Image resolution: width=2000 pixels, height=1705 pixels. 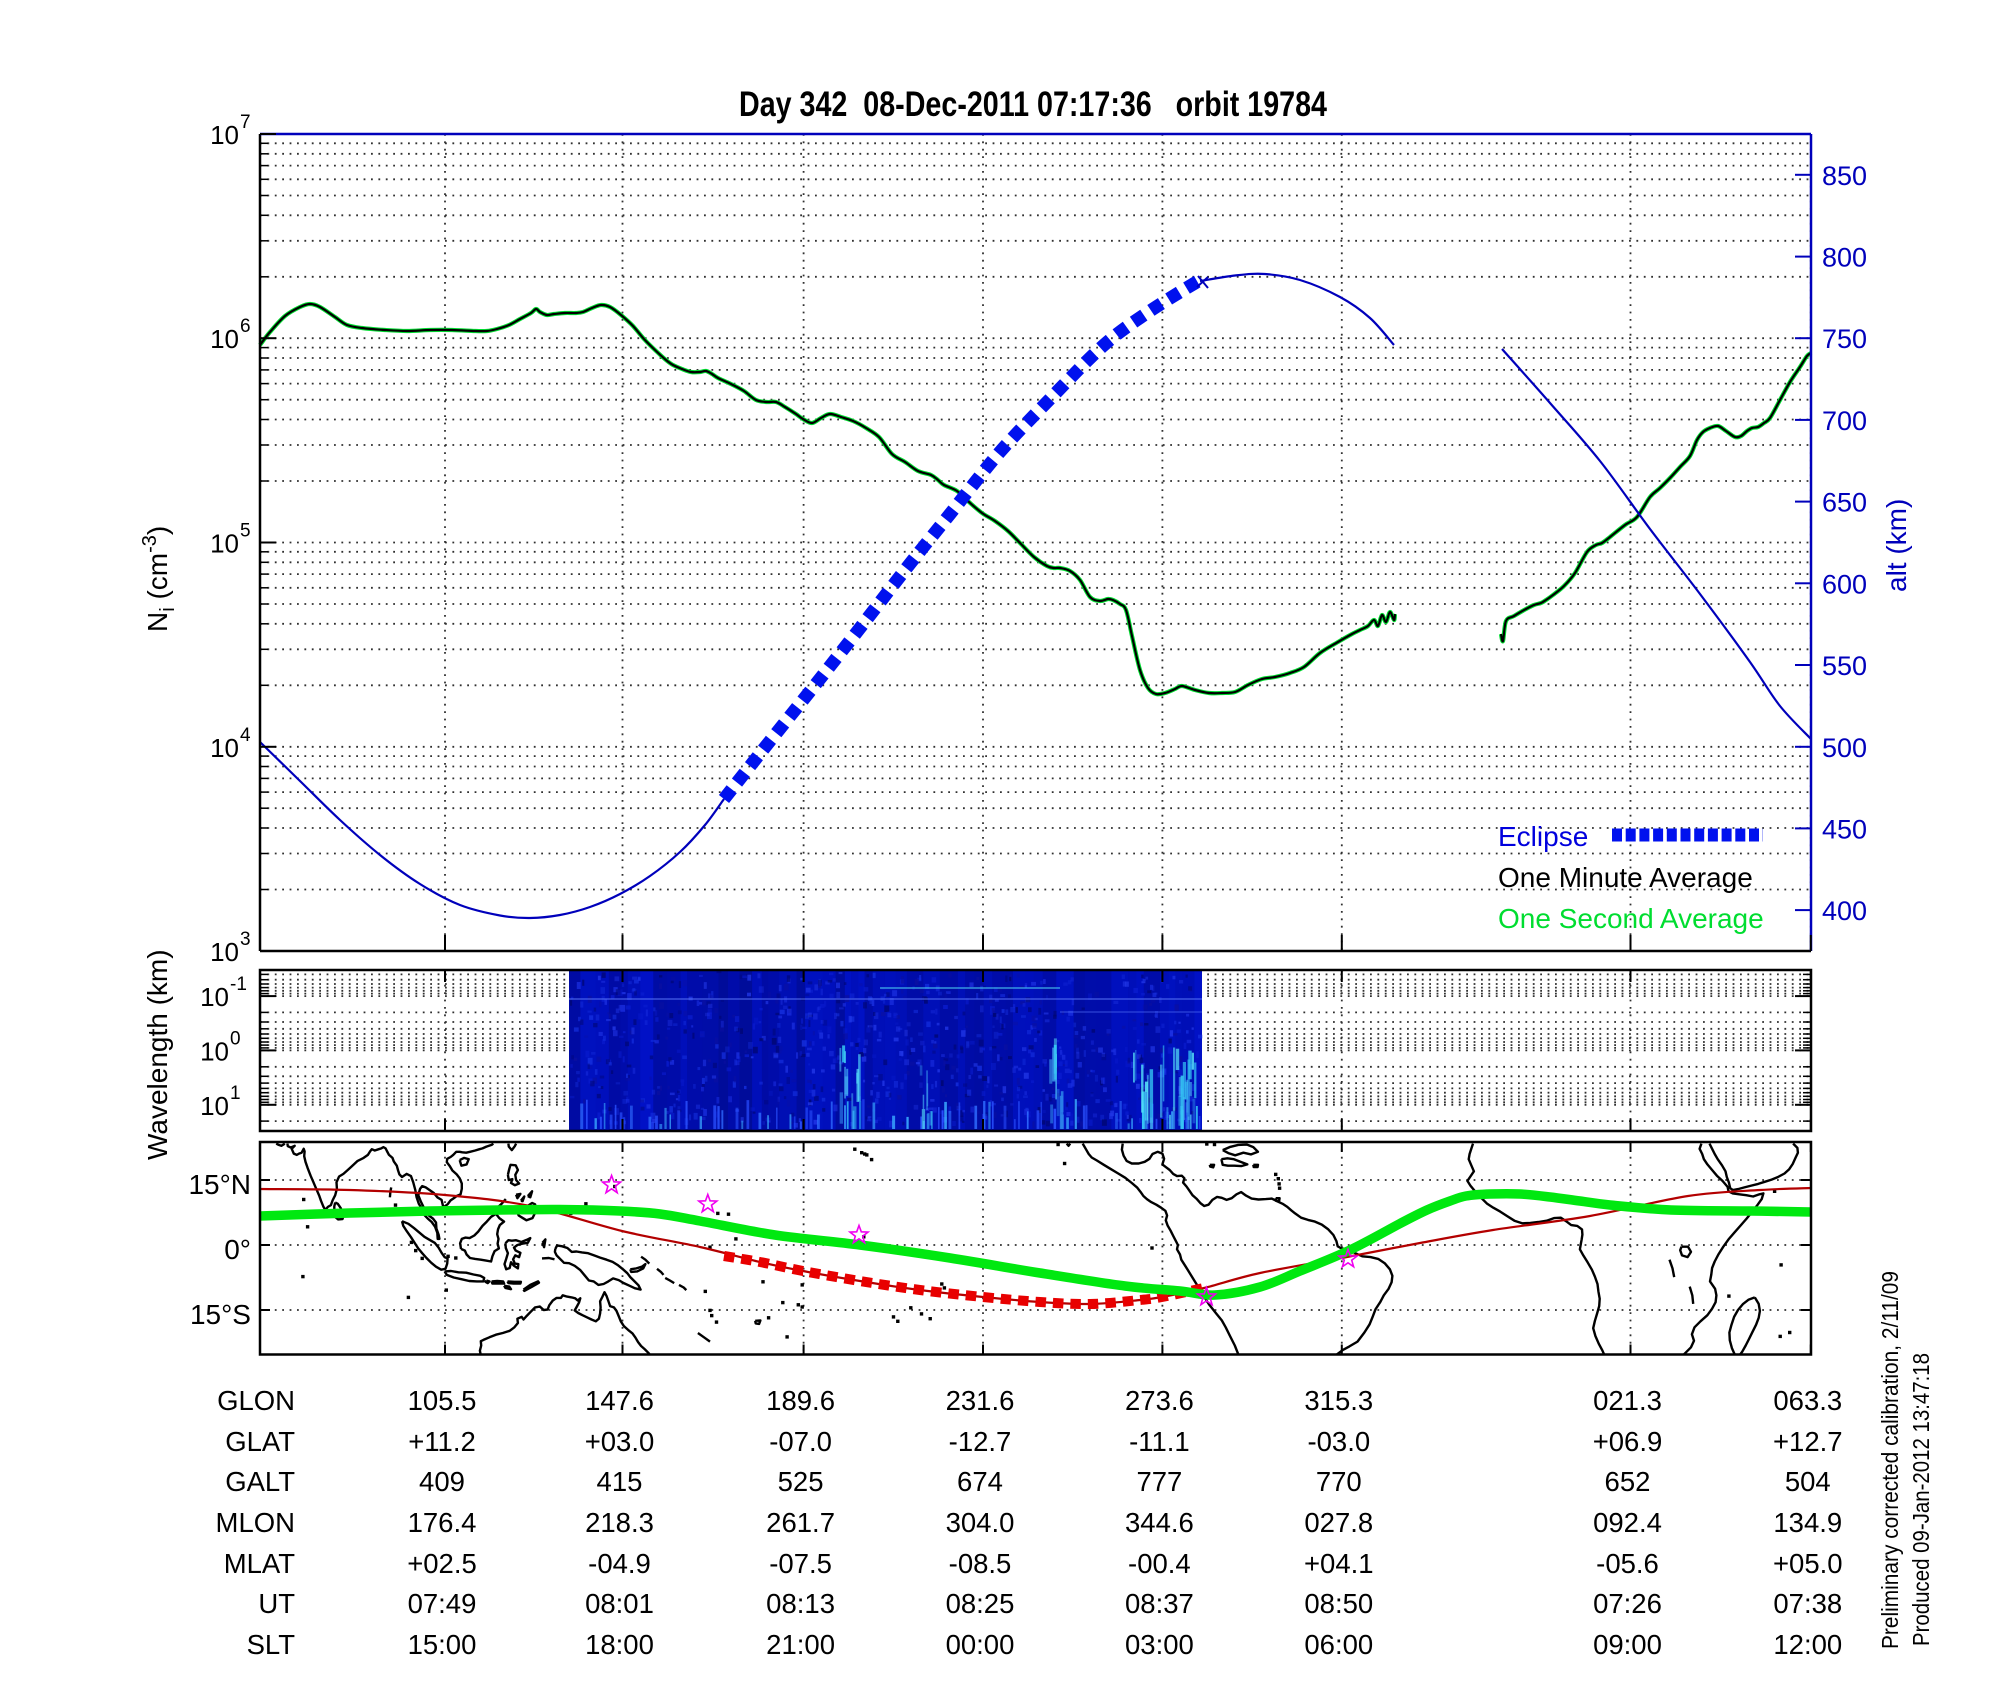 What do you see at coordinates (1807, 1644) in the screenshot?
I see `svg-text: 12:00` at bounding box center [1807, 1644].